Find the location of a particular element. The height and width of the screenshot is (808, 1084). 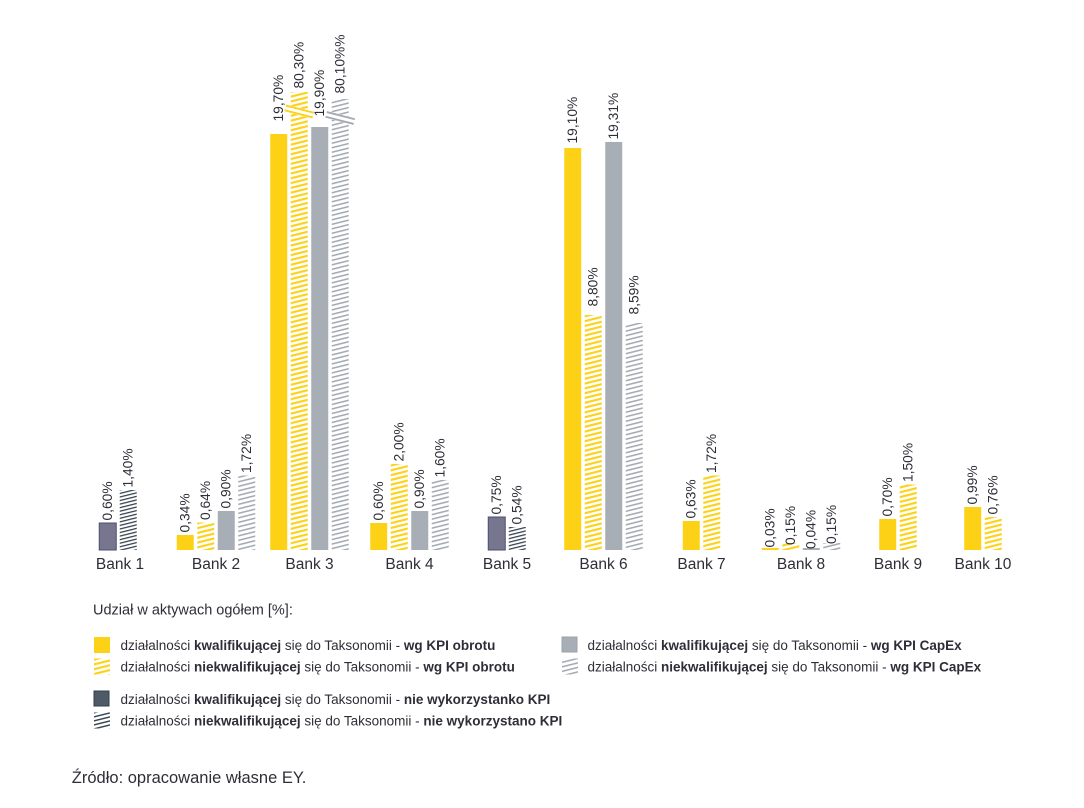

svg-text: Bank 2 is located at coordinates (216, 564).